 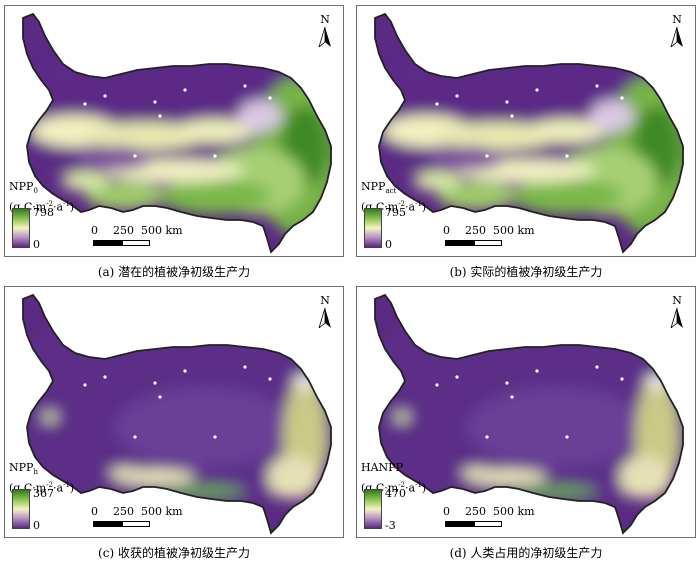 I want to click on legend: NPPh (g C·m-2·a-1) 367 0, so click(x=49, y=497).